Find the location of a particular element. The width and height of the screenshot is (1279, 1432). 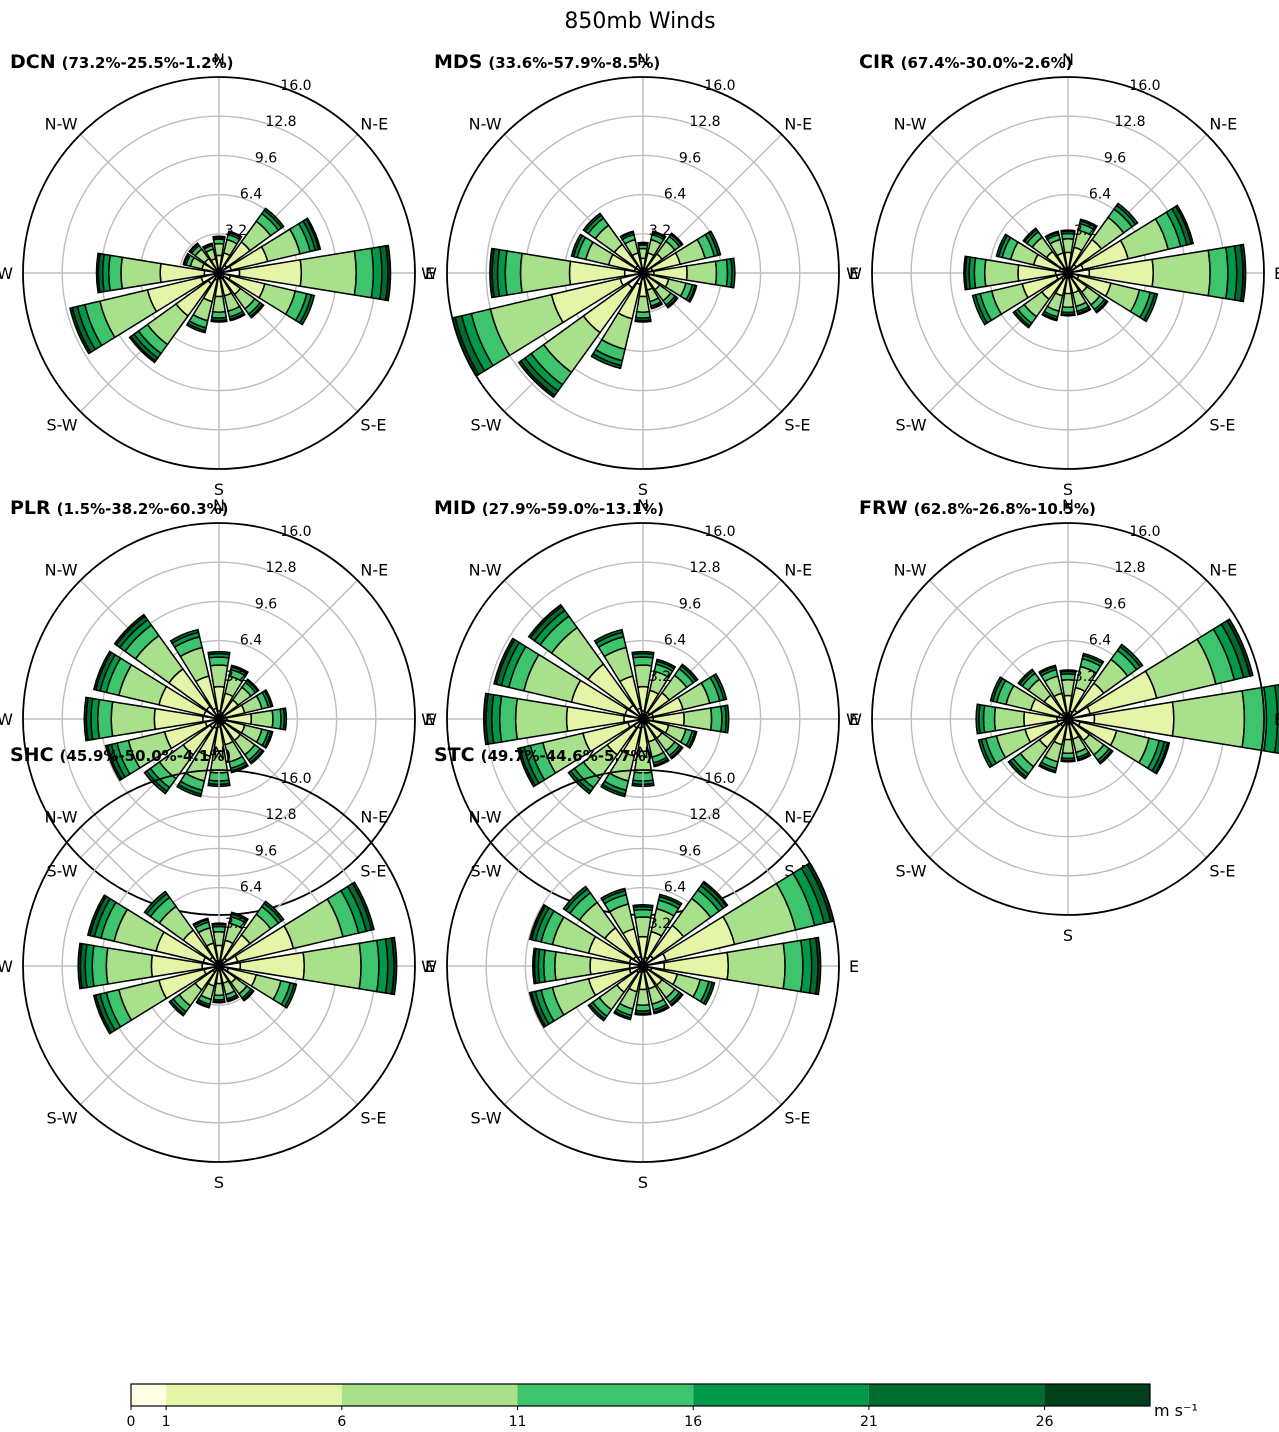

panel-title: FRW (62.8%-26.8%-10.5%) is located at coordinates (977, 508).